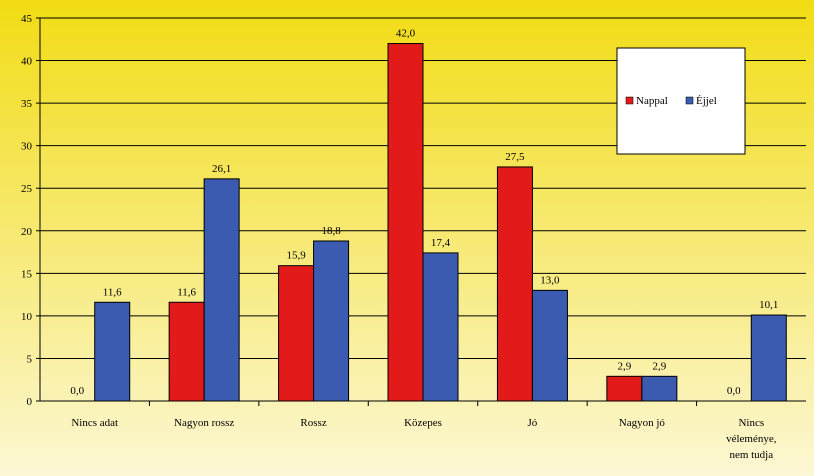 This screenshot has height=476, width=814. Describe the element at coordinates (30, 359) in the screenshot. I see `y-tick-label: 5` at that location.